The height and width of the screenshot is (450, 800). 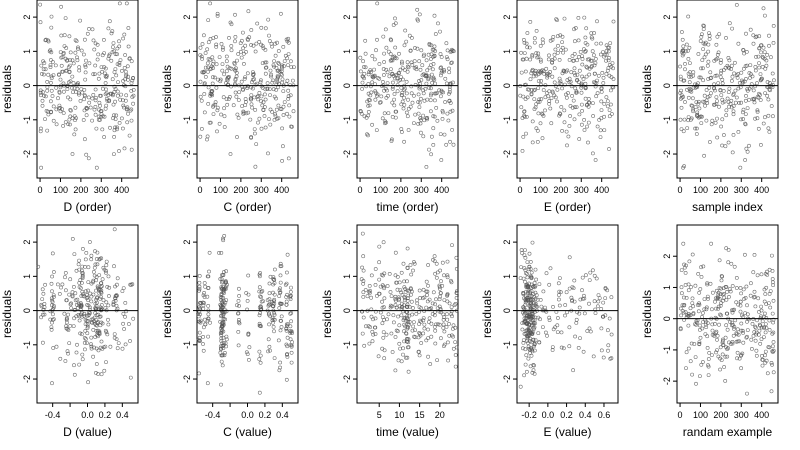 What do you see at coordinates (507, 51) in the screenshot?
I see `y-tick-label: 1` at bounding box center [507, 51].